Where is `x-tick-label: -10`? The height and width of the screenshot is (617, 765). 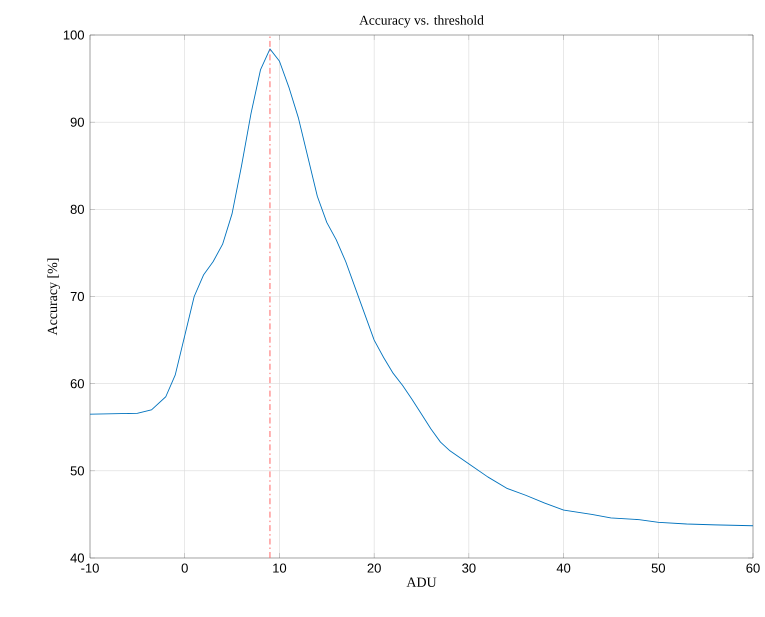 x-tick-label: -10 is located at coordinates (90, 568).